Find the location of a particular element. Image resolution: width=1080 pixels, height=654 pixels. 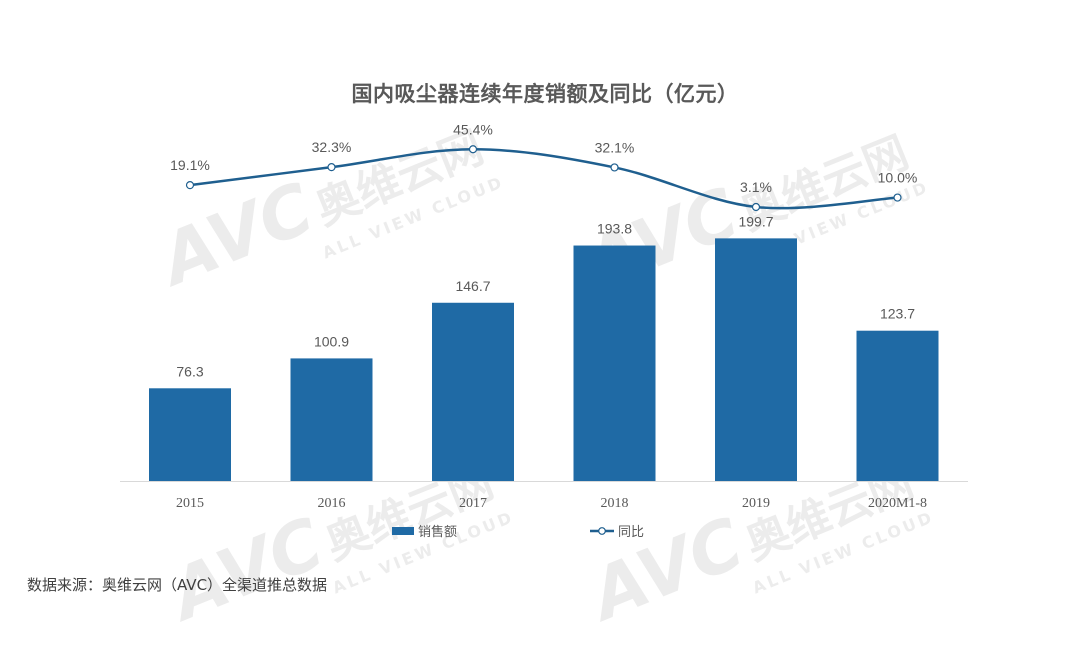

legend-label-yoy: 同比 is located at coordinates (631, 532).